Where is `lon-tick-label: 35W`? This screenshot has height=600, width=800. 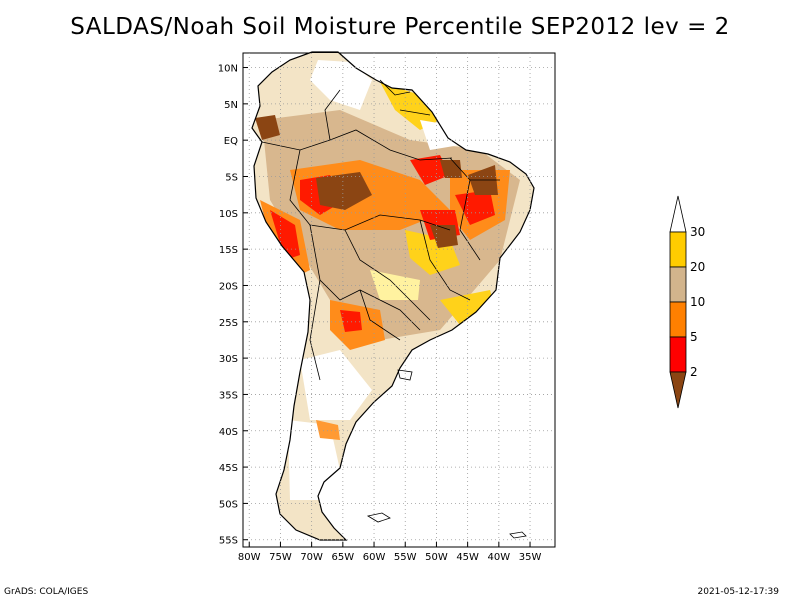 lon-tick-label: 35W is located at coordinates (530, 557).